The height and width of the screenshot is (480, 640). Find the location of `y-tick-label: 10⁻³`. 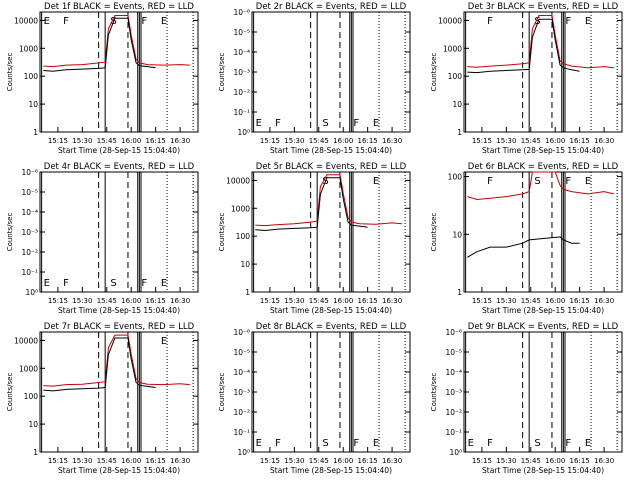

y-tick-label: 10⁻³ is located at coordinates (29, 232).